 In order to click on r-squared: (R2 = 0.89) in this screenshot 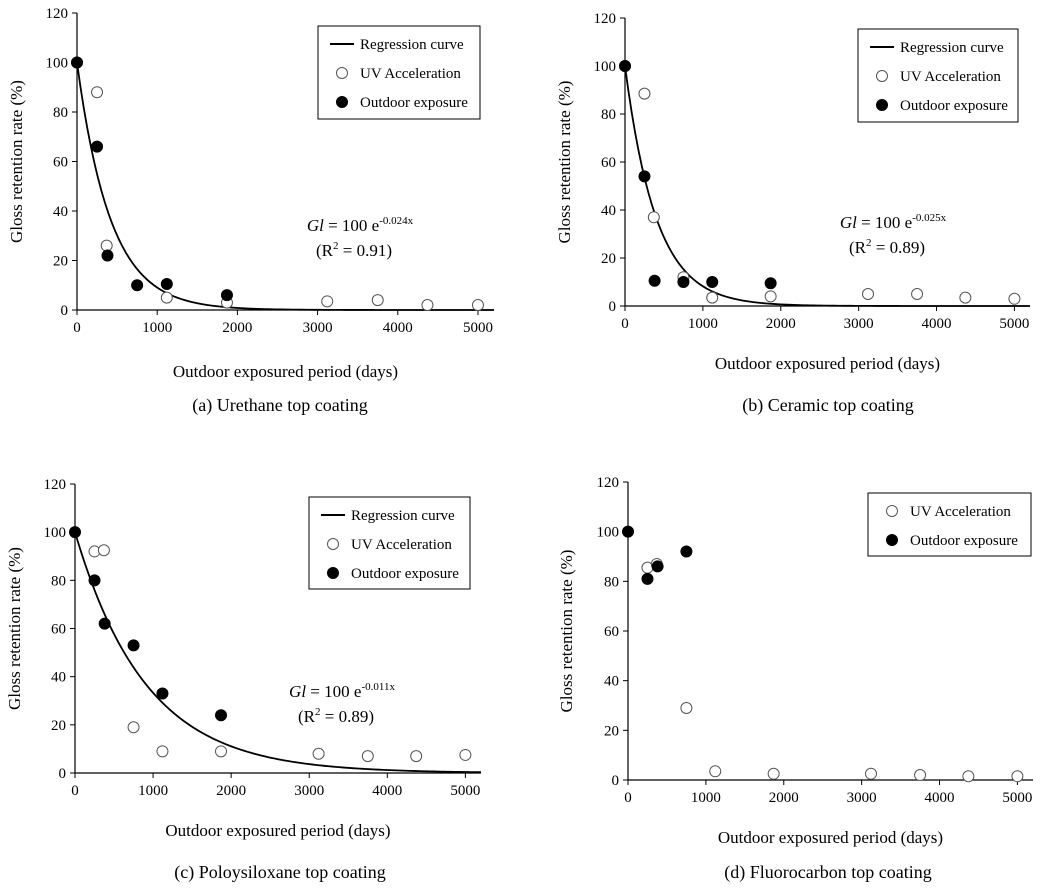, I will do `click(887, 247)`.